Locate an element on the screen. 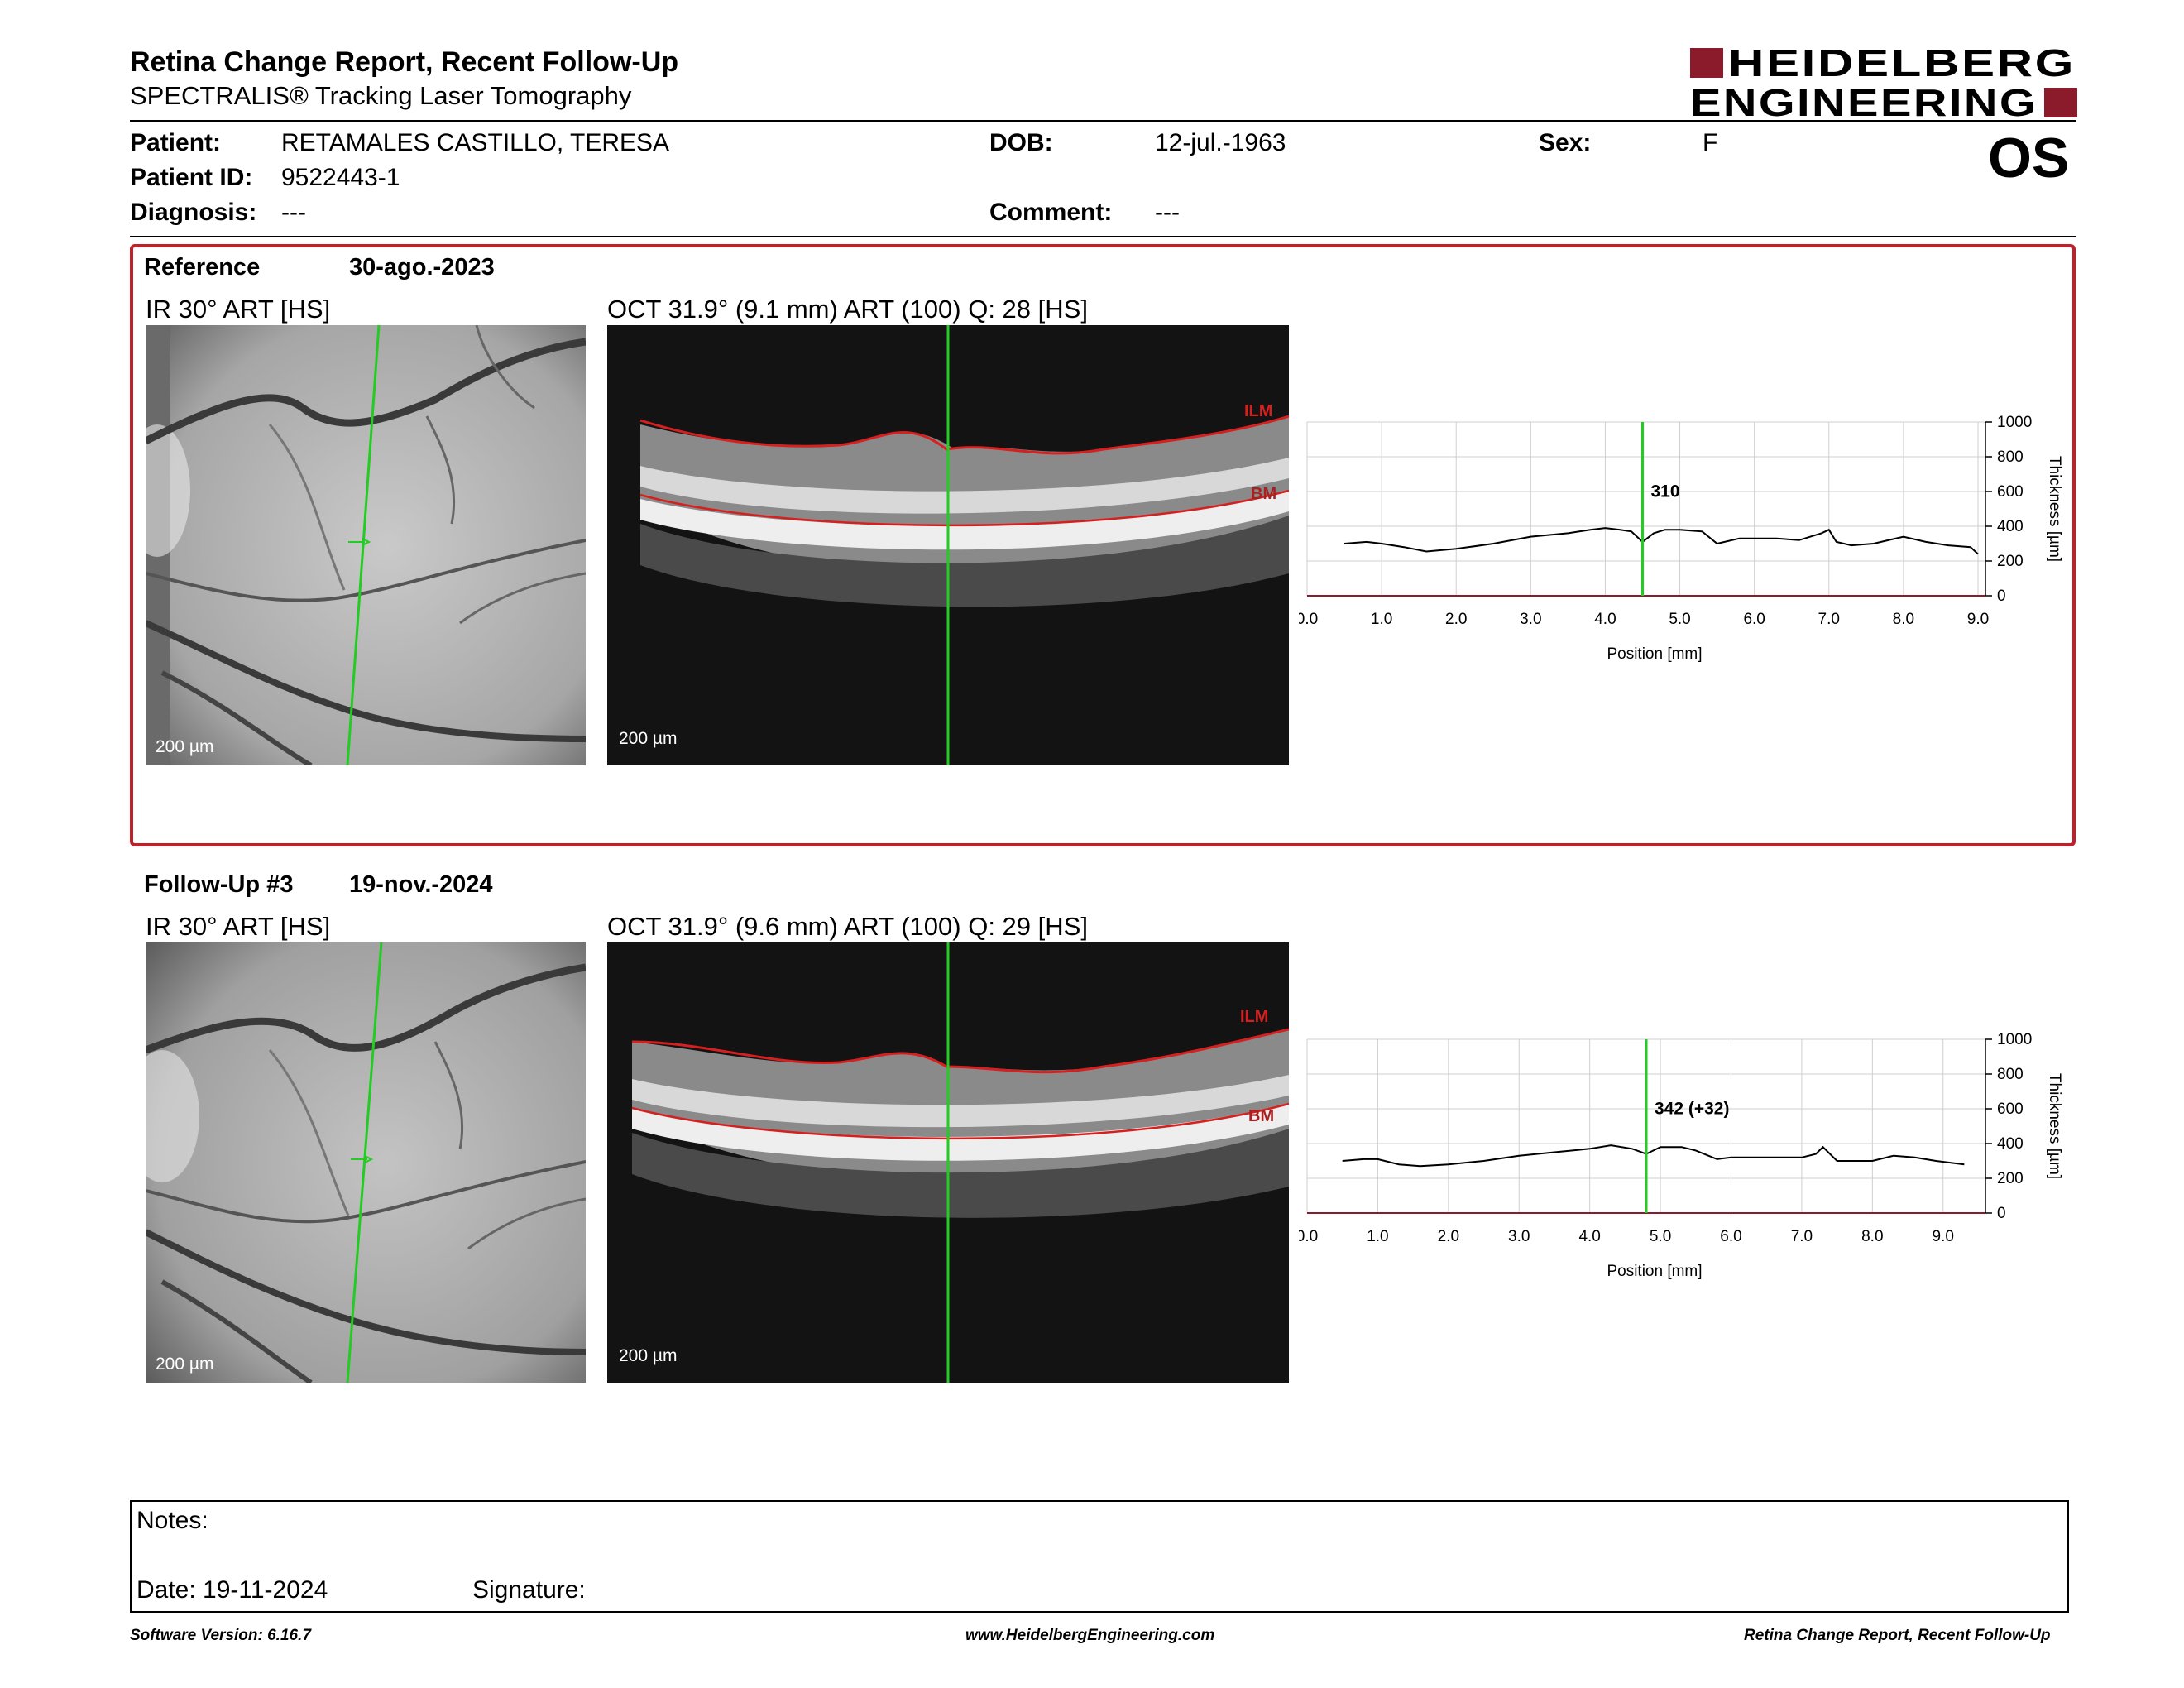  reference-date: 30-ago.-2023 is located at coordinates (422, 267).